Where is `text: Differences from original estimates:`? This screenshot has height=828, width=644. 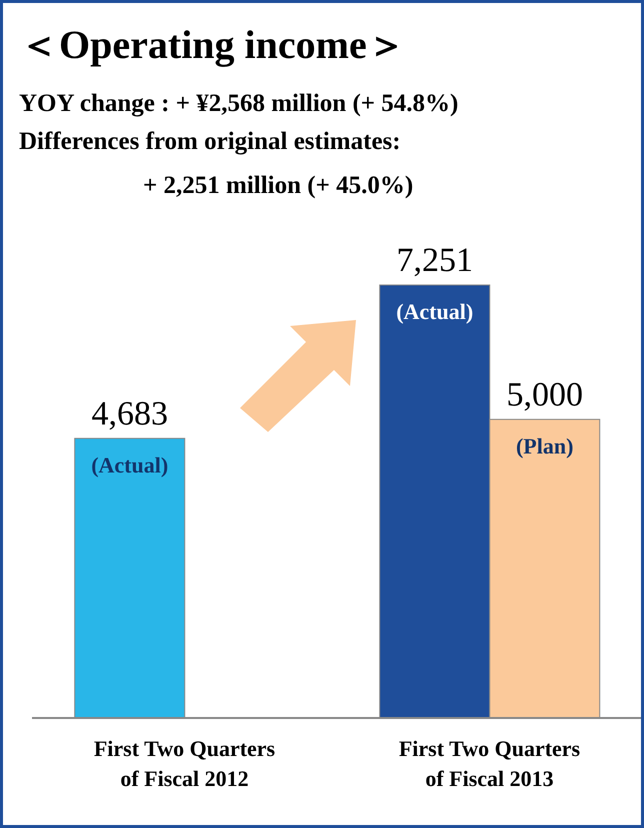 text: Differences from original estimates: is located at coordinates (210, 142).